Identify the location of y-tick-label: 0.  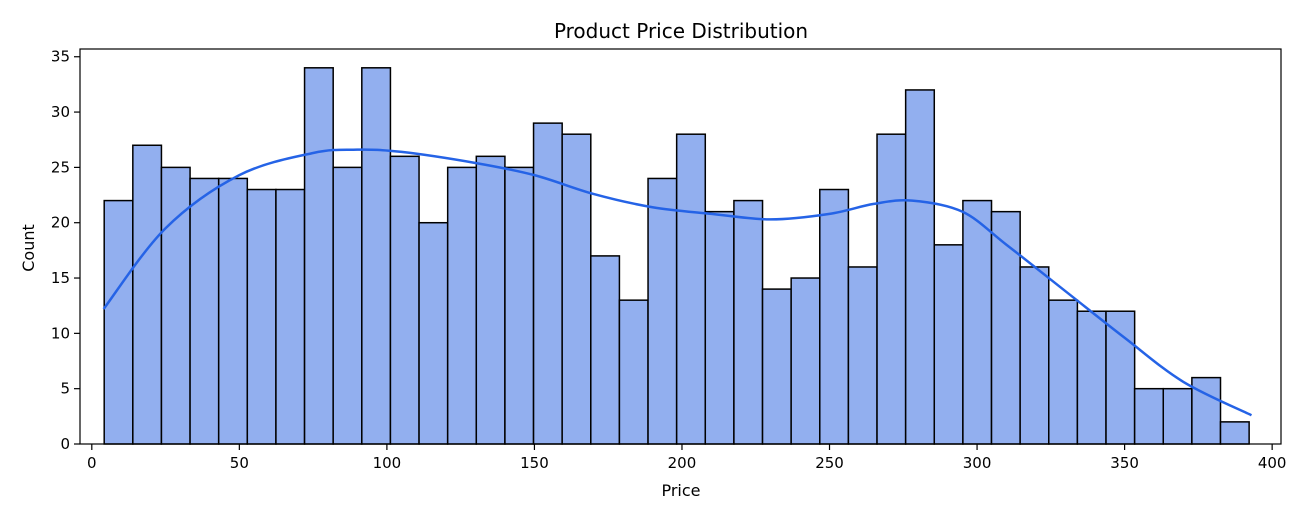
(65, 444).